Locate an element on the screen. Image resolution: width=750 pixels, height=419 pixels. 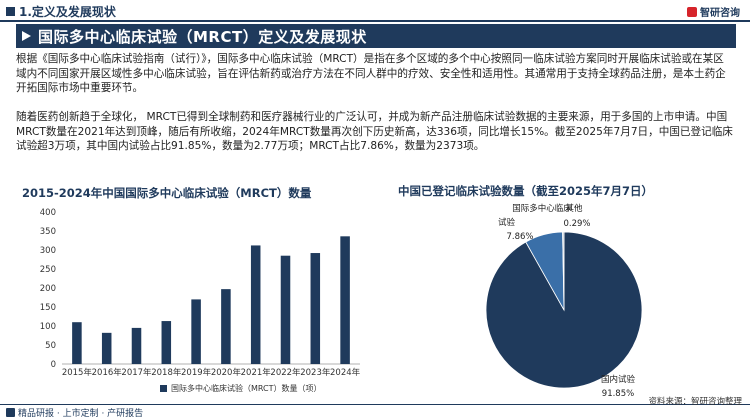
brand: 智研咨询 is located at coordinates (713, 11).